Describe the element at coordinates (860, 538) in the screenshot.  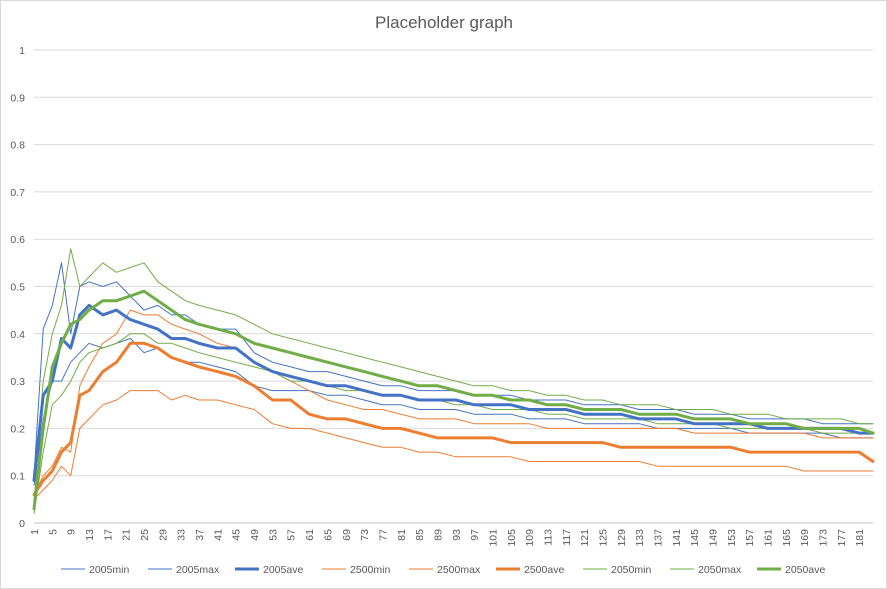
I see `x-tick-label: 181` at that location.